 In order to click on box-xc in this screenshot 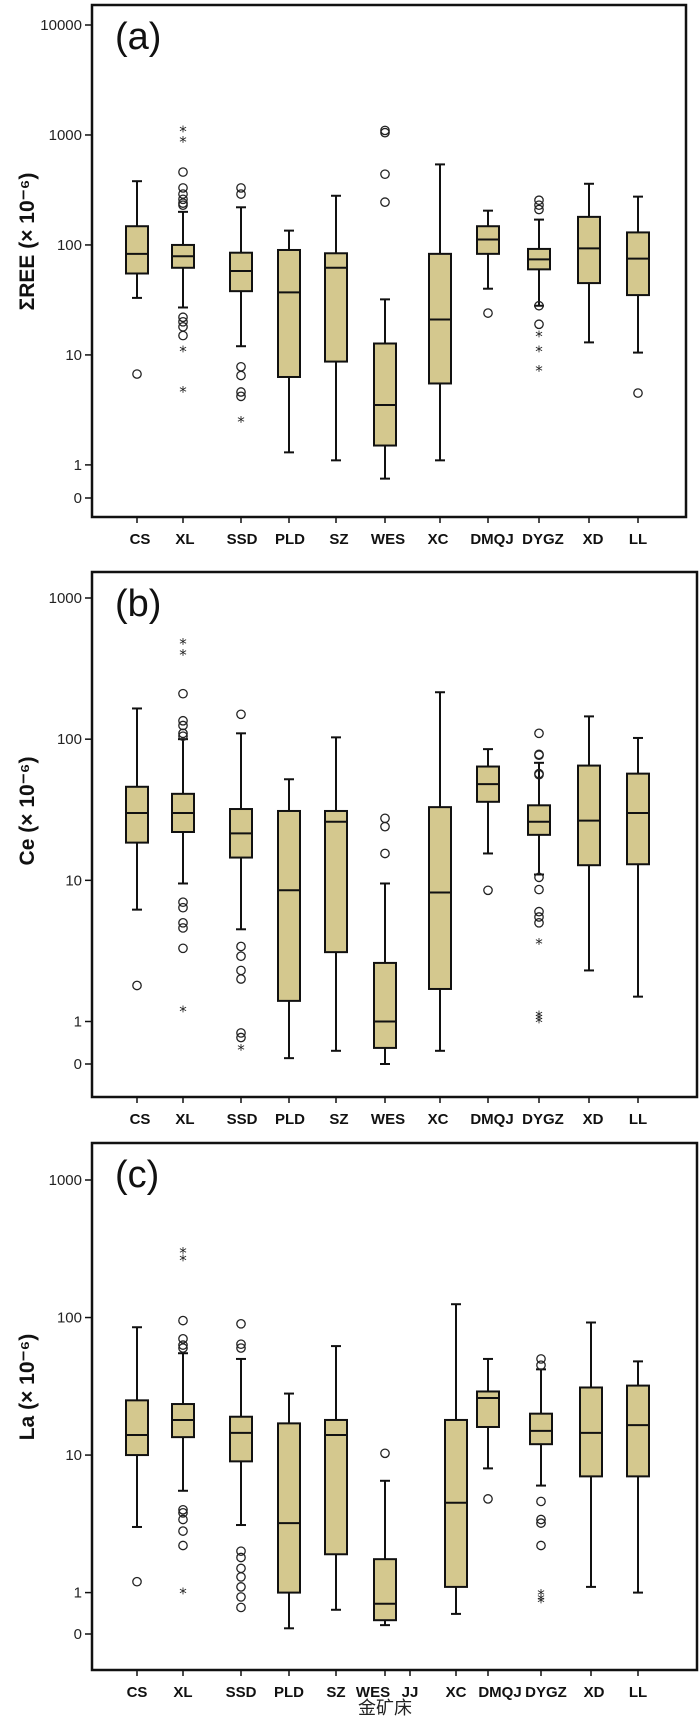, I will do `click(440, 312)`.